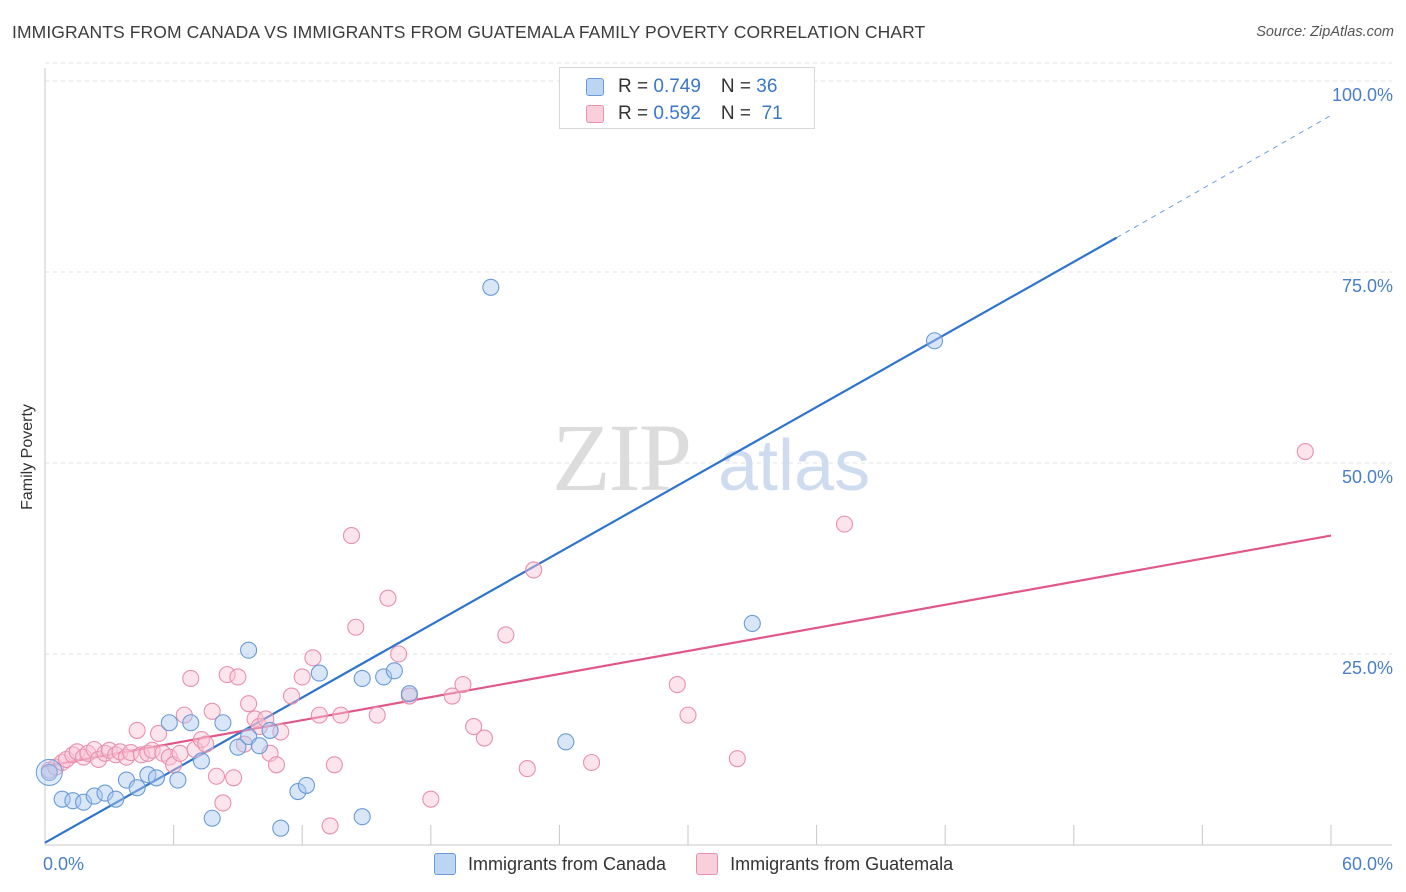  Describe the element at coordinates (550, 864) in the screenshot. I see `legend-item-canada: Immigrants from Canada` at that location.